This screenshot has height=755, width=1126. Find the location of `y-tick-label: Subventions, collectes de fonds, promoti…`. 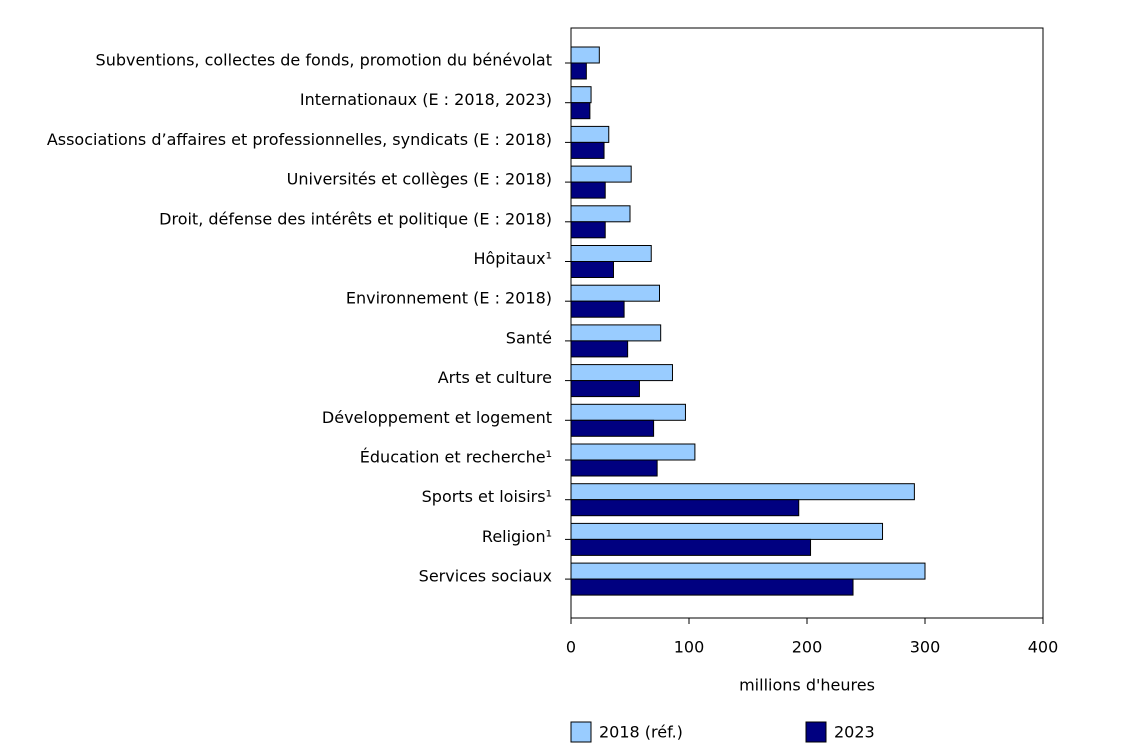

y-tick-label: Subventions, collectes de fonds, promoti… is located at coordinates (324, 60).